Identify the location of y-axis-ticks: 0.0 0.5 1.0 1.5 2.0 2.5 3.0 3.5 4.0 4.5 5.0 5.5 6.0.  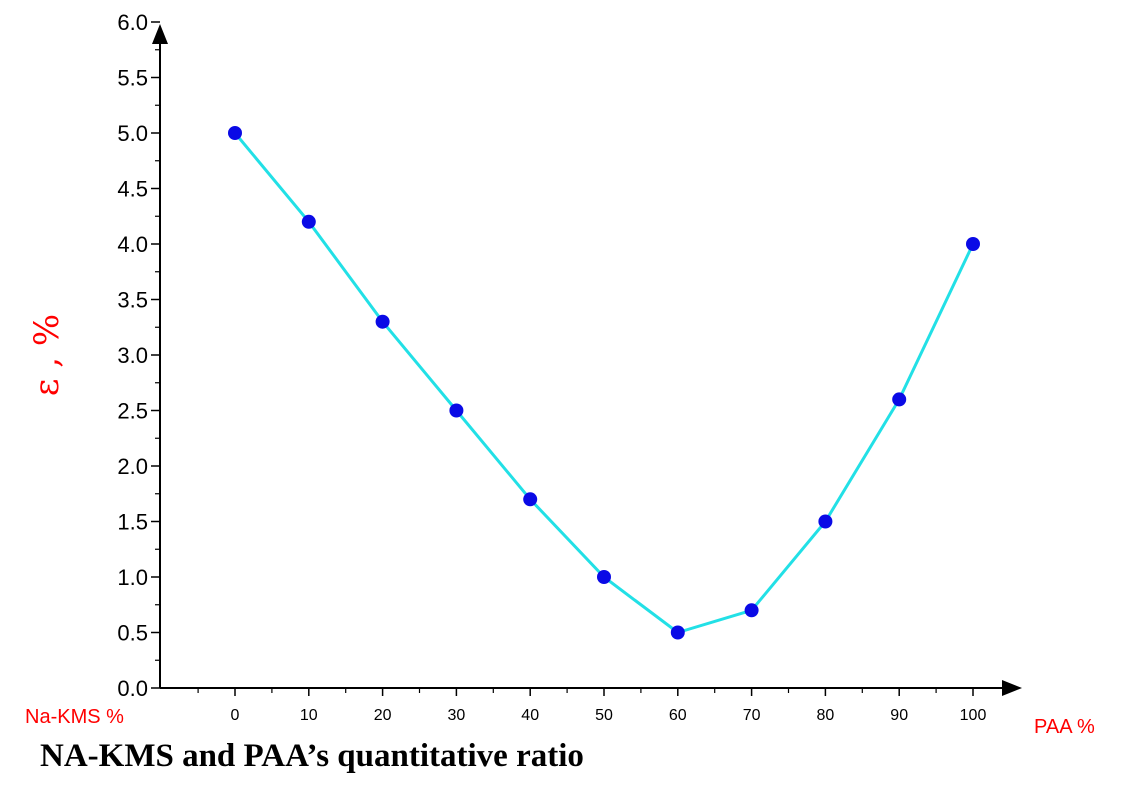
(138, 355).